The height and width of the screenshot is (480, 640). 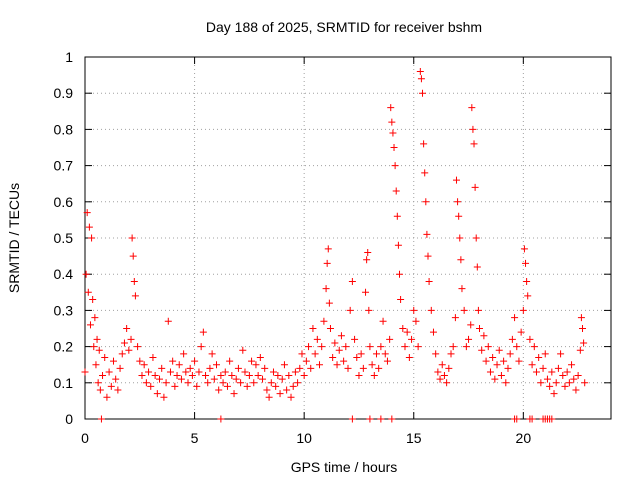 What do you see at coordinates (64, 347) in the screenshot?
I see `y-tick-label: 0.2` at bounding box center [64, 347].